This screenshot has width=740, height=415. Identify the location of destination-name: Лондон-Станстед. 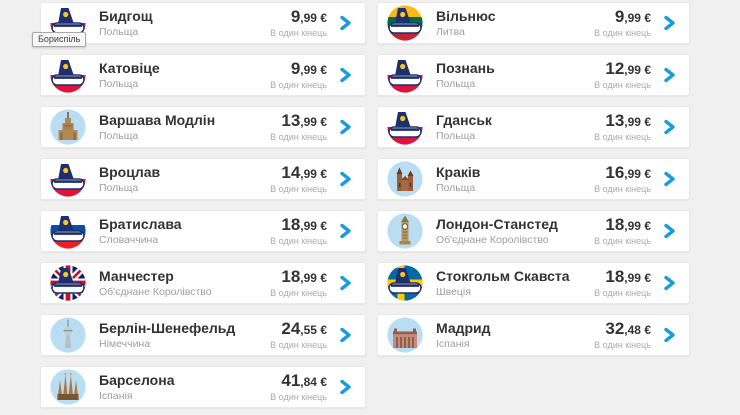
(497, 223).